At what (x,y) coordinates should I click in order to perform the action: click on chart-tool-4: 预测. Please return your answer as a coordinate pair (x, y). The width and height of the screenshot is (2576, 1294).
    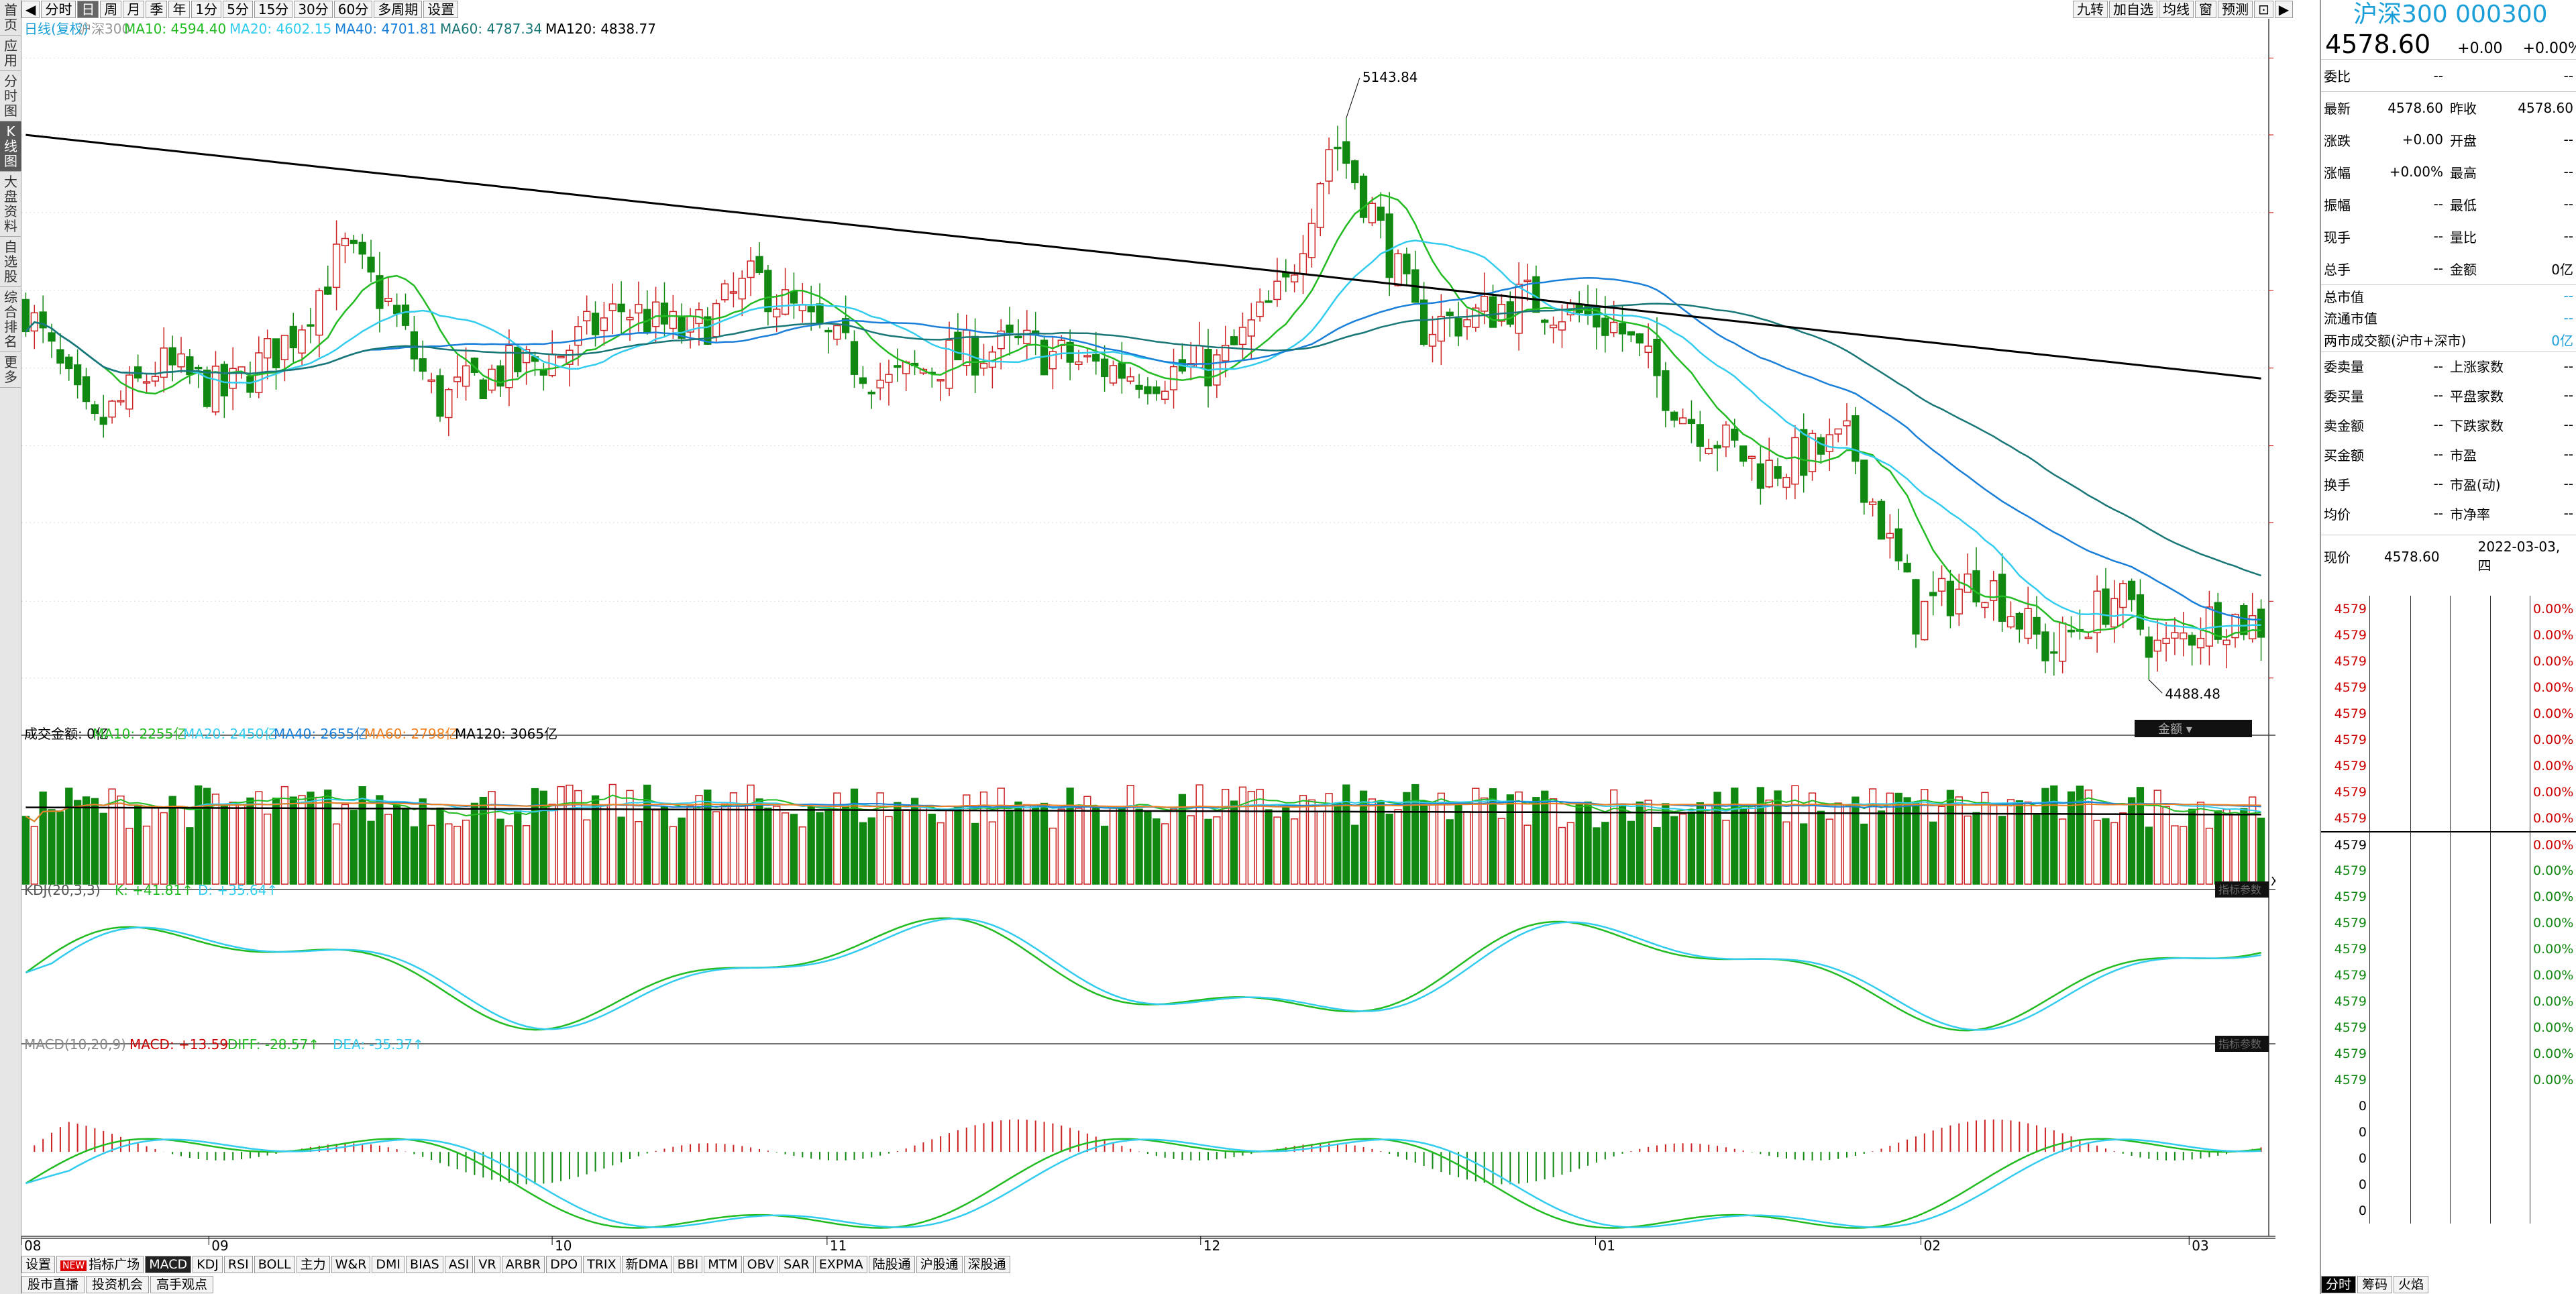
    Looking at the image, I should click on (2235, 9).